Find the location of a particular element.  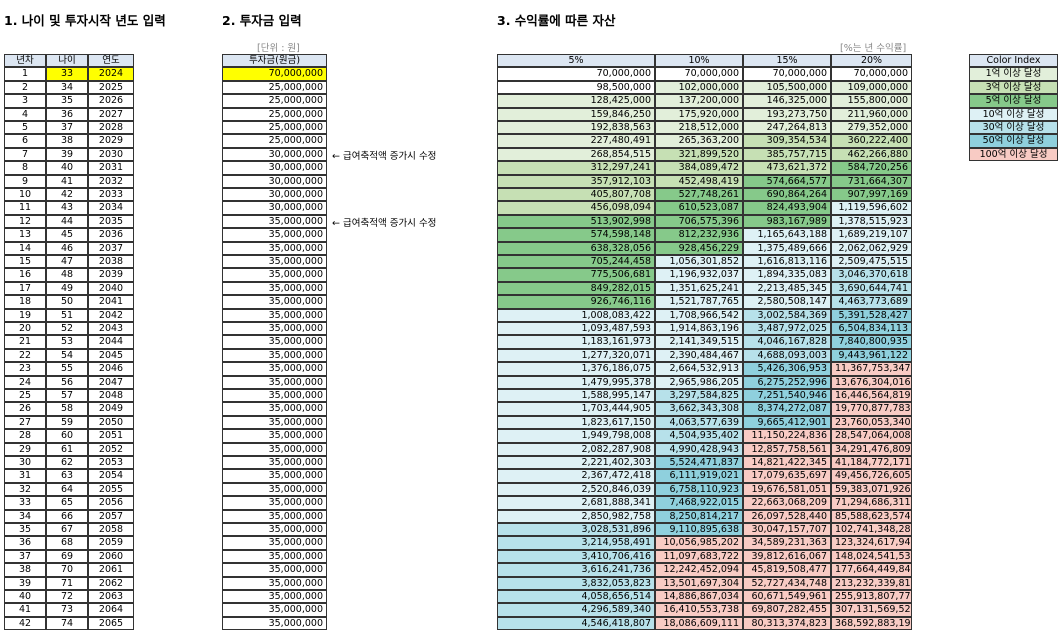

table-cell: 3,616,241,736 is located at coordinates (576, 570).